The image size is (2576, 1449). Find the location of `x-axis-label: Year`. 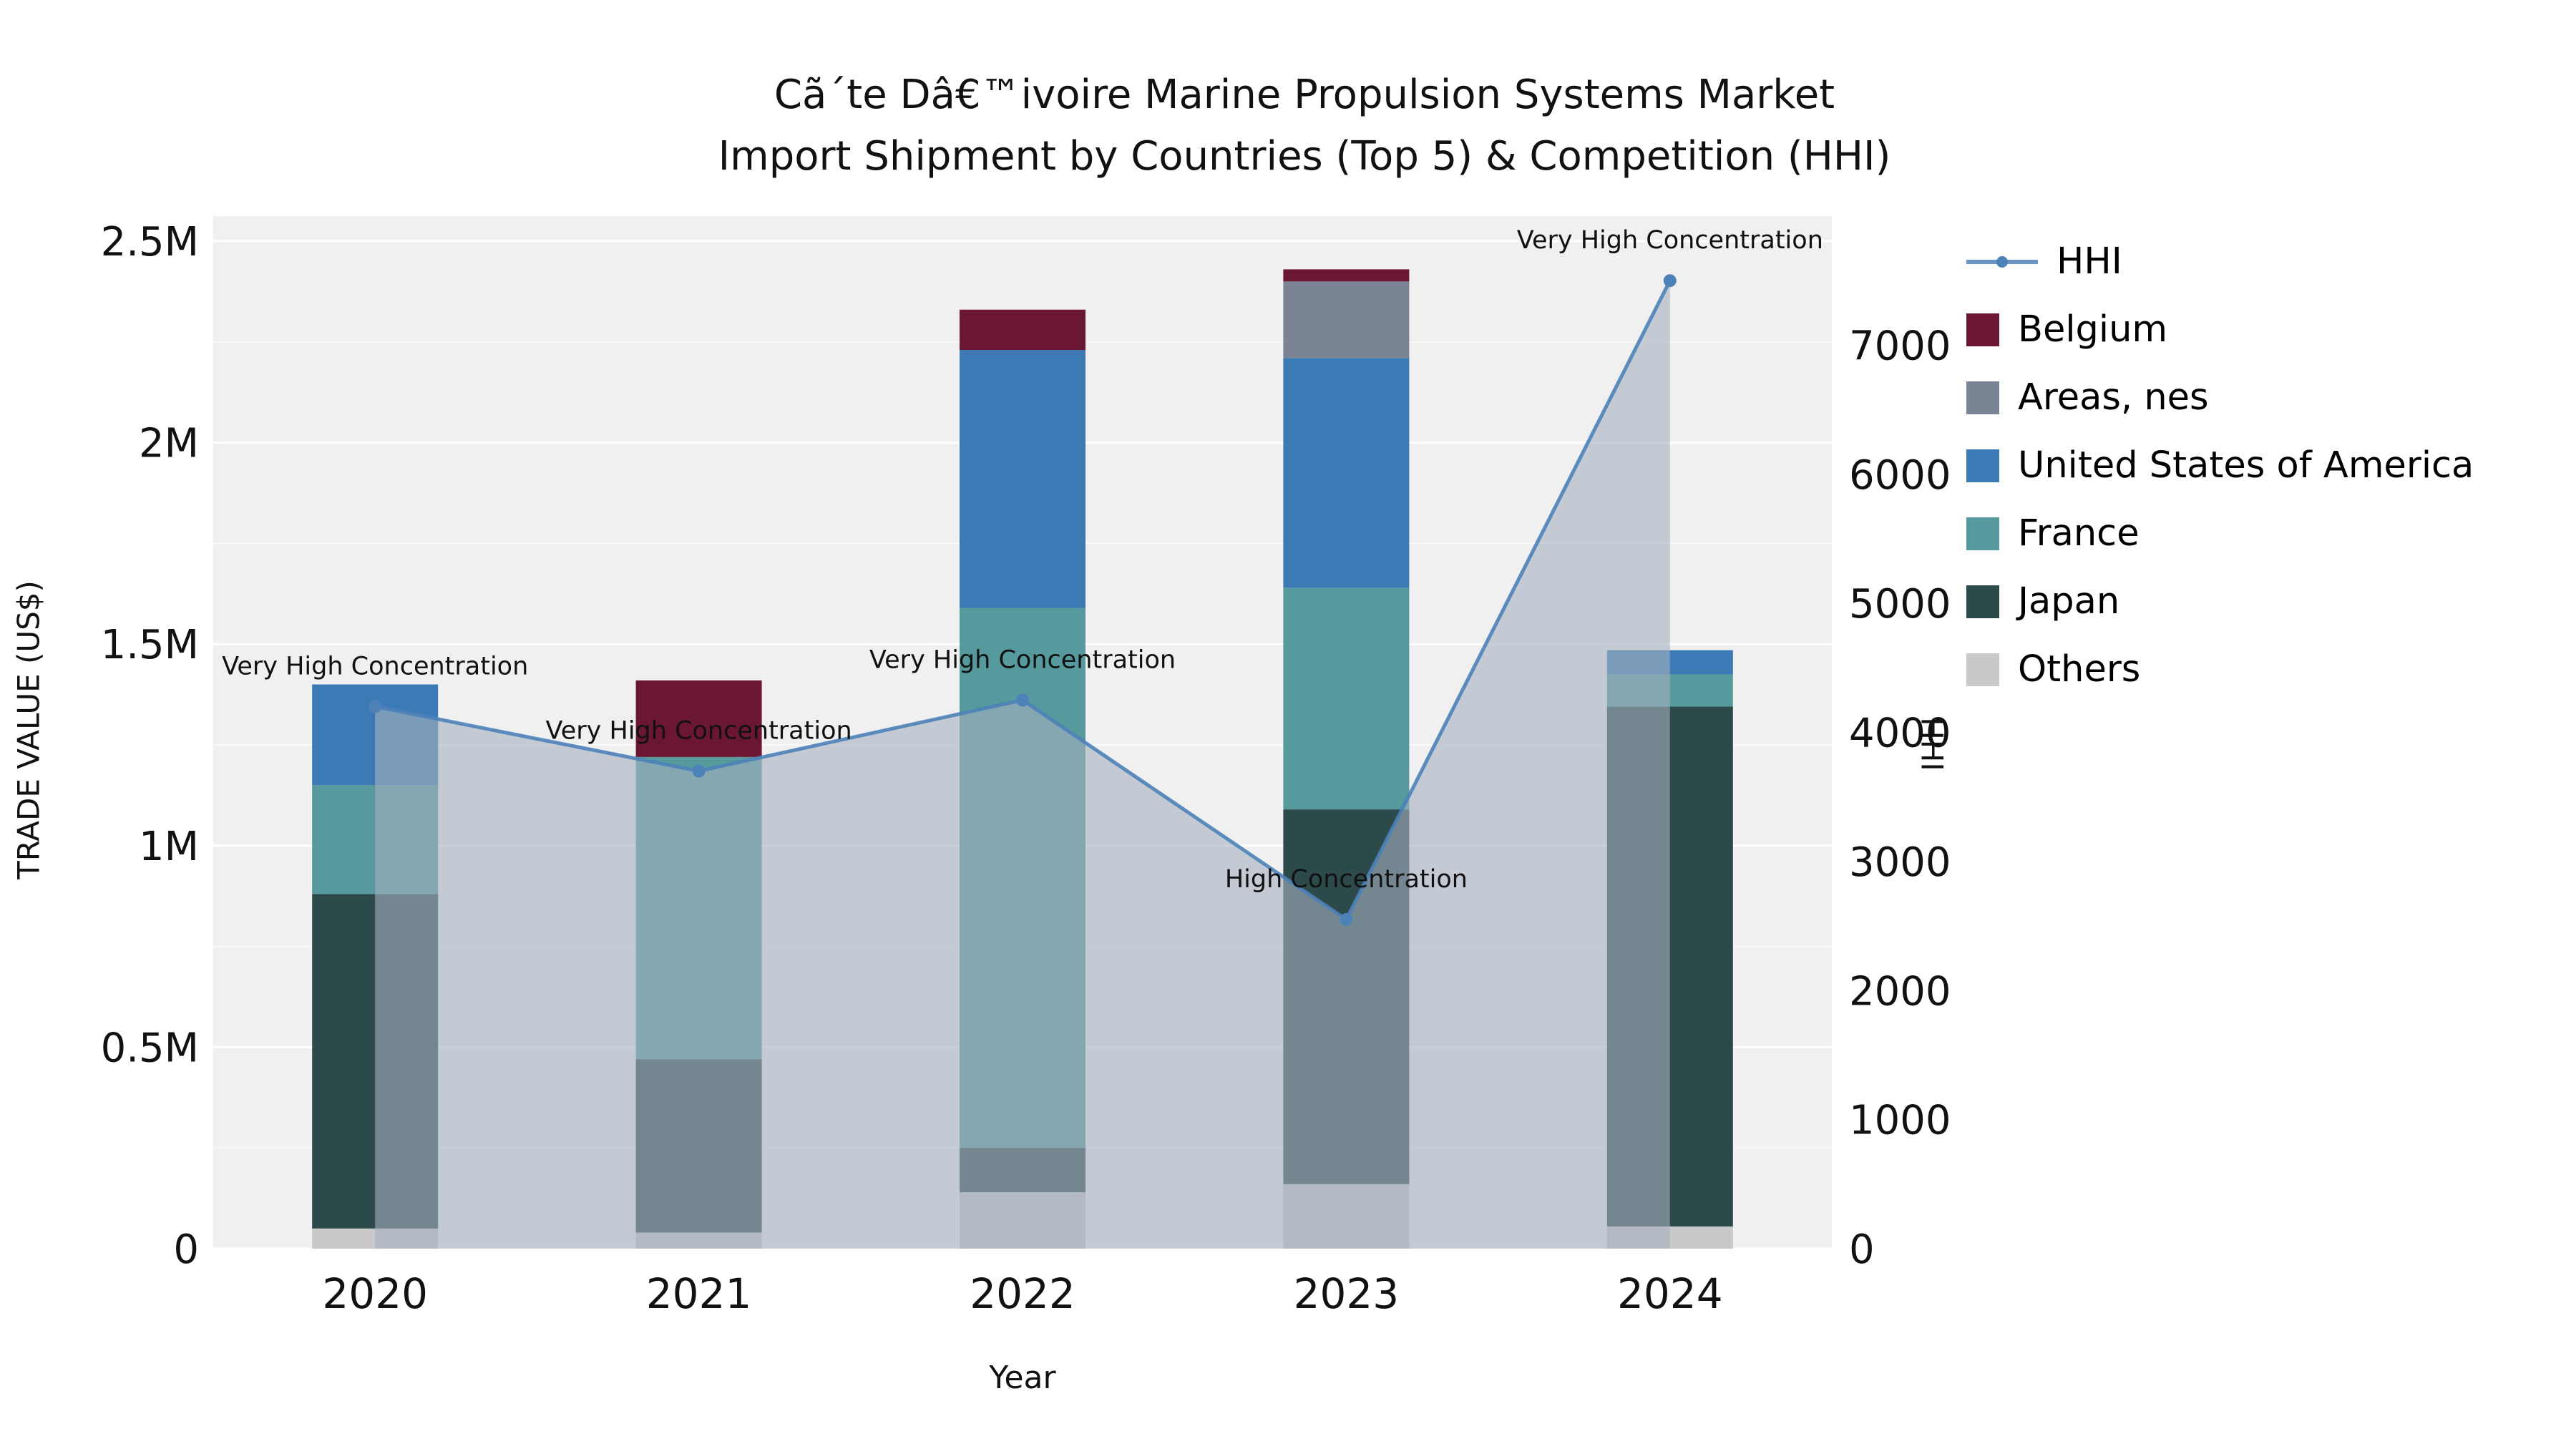

x-axis-label: Year is located at coordinates (1022, 1378).